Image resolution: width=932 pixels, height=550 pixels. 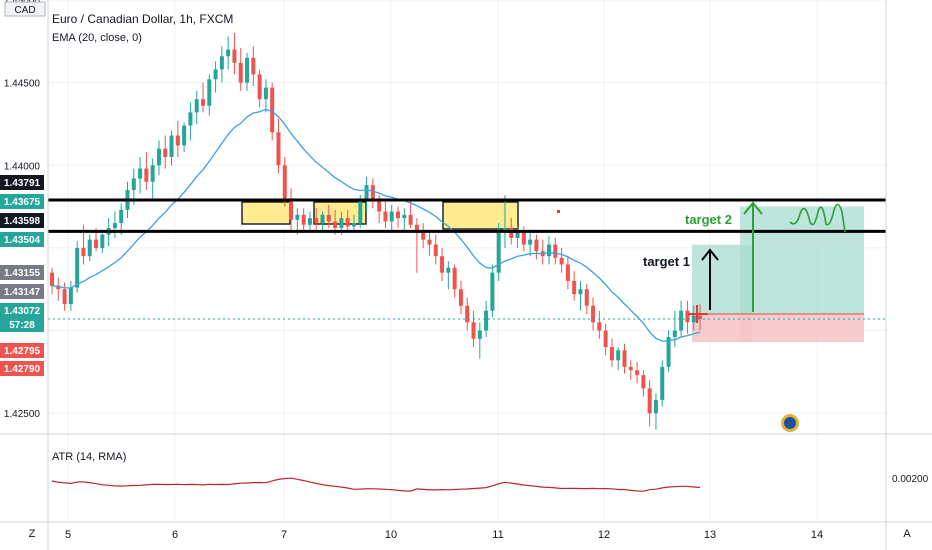 What do you see at coordinates (89, 457) in the screenshot?
I see `atr-indicator-label: ATR (14, RMA)` at bounding box center [89, 457].